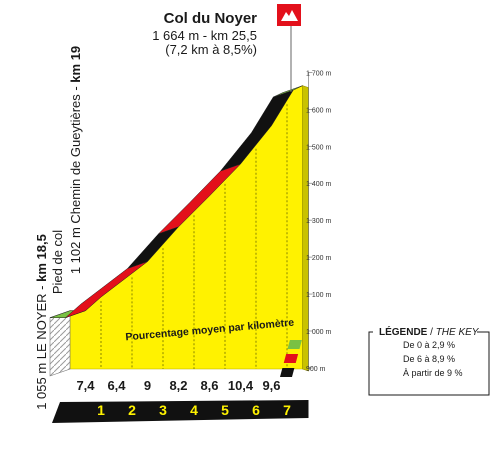 This screenshot has height=452, width=491. Describe the element at coordinates (318, 73) in the screenshot. I see `axis-tick-label: 1 700 m` at that location.